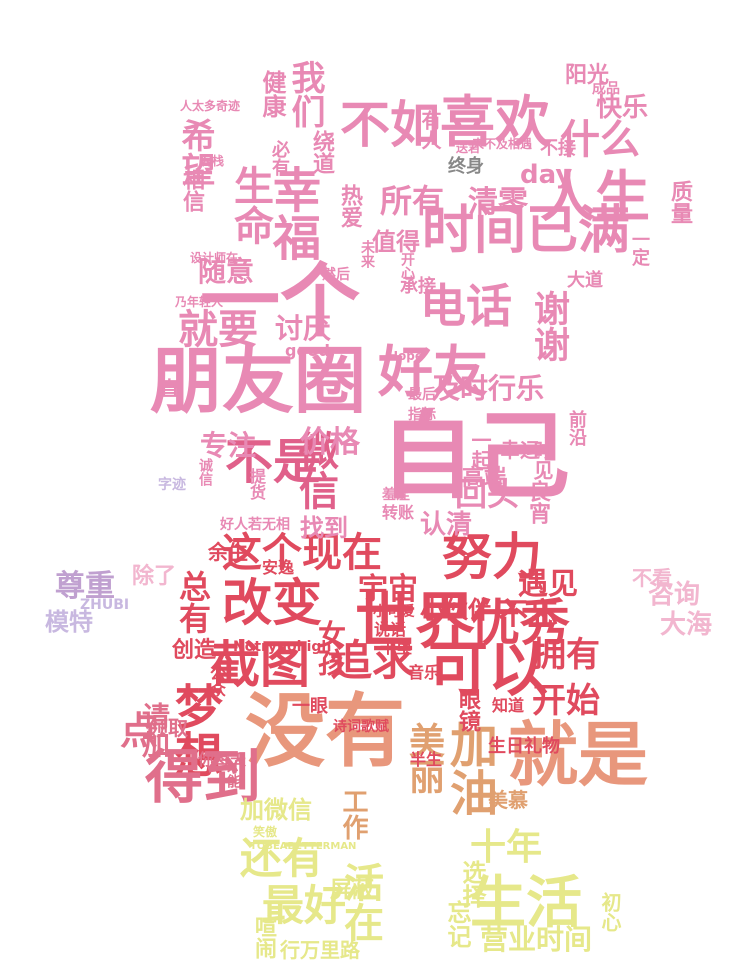  I want to click on cloud-word: 大海, so click(686, 625).